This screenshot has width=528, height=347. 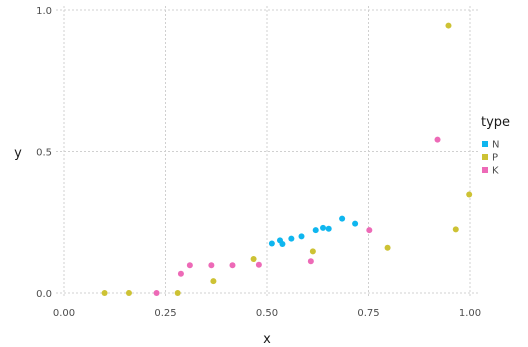 What do you see at coordinates (470, 313) in the screenshot?
I see `x-tick-label: 1.00` at bounding box center [470, 313].